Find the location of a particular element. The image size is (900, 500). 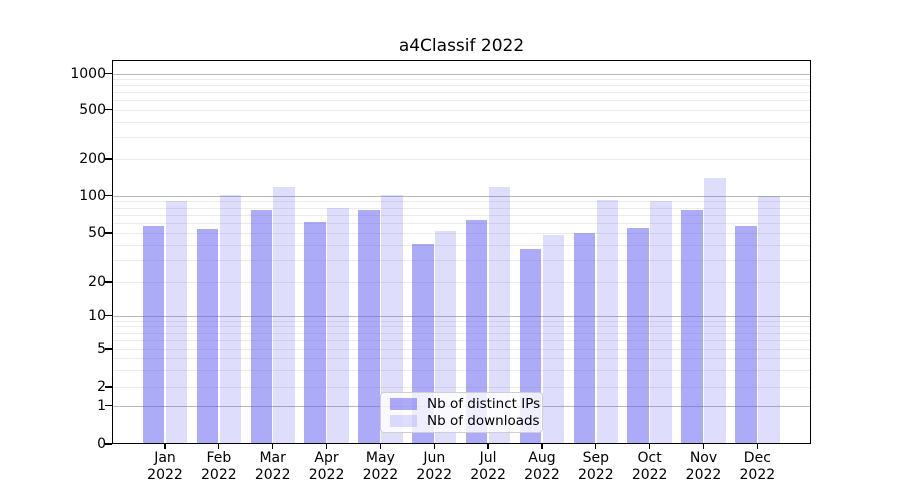

x-tick-label: Oct 2022 is located at coordinates (649, 466).